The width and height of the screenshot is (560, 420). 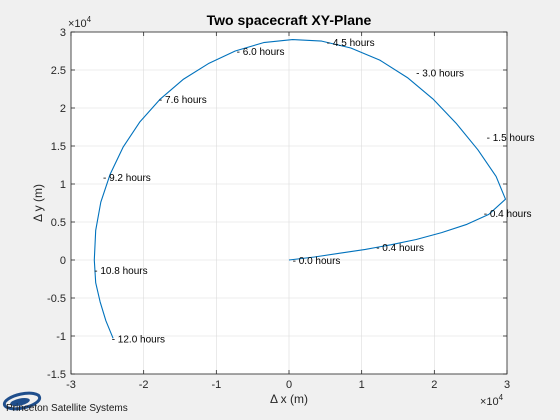 I want to click on y-exponent-label: ×10⁴, so click(x=80, y=22).